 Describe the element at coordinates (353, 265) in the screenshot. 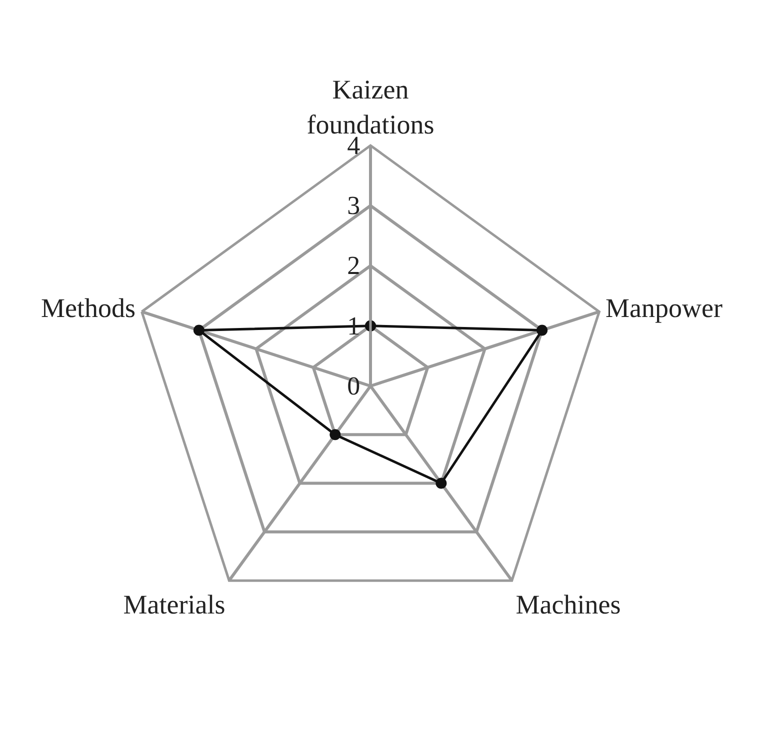

I see `y-tick-label: 2` at that location.